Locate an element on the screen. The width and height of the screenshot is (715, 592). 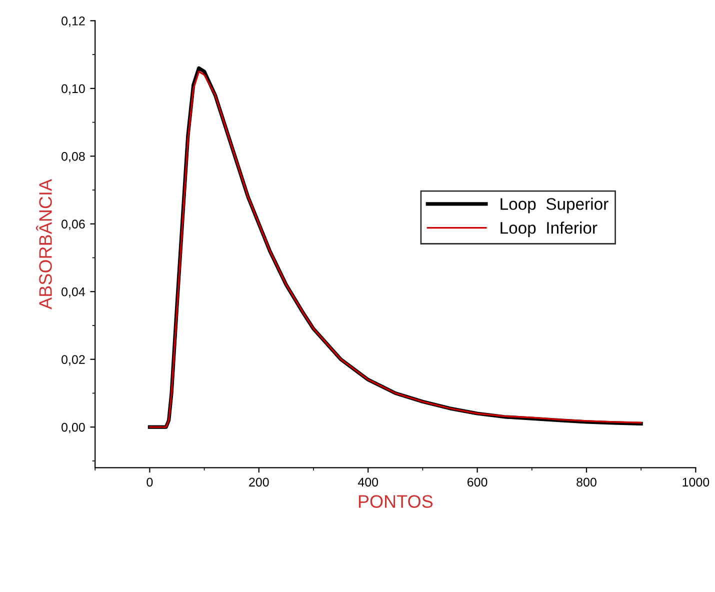
x-tick-label: 200 is located at coordinates (259, 482).